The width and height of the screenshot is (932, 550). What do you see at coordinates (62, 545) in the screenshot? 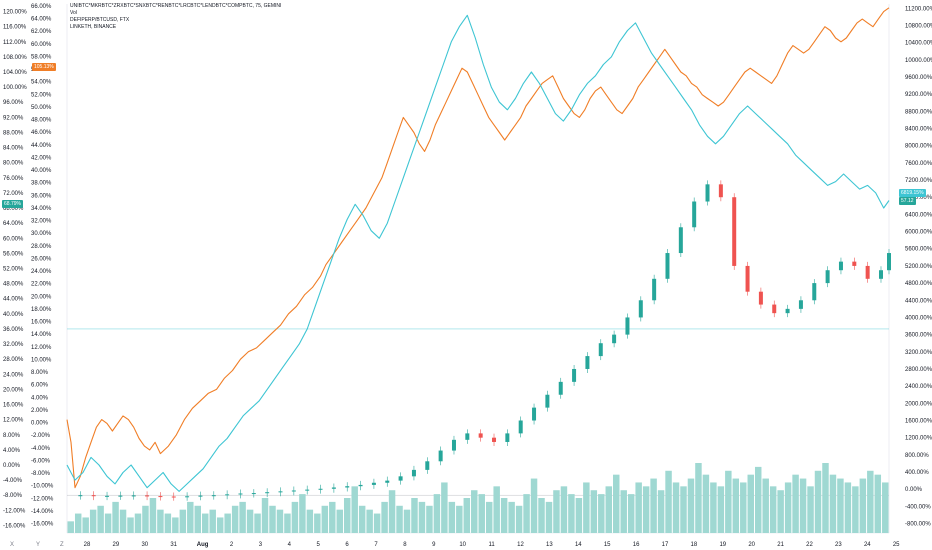
I see `corner-z: Z` at bounding box center [62, 545].